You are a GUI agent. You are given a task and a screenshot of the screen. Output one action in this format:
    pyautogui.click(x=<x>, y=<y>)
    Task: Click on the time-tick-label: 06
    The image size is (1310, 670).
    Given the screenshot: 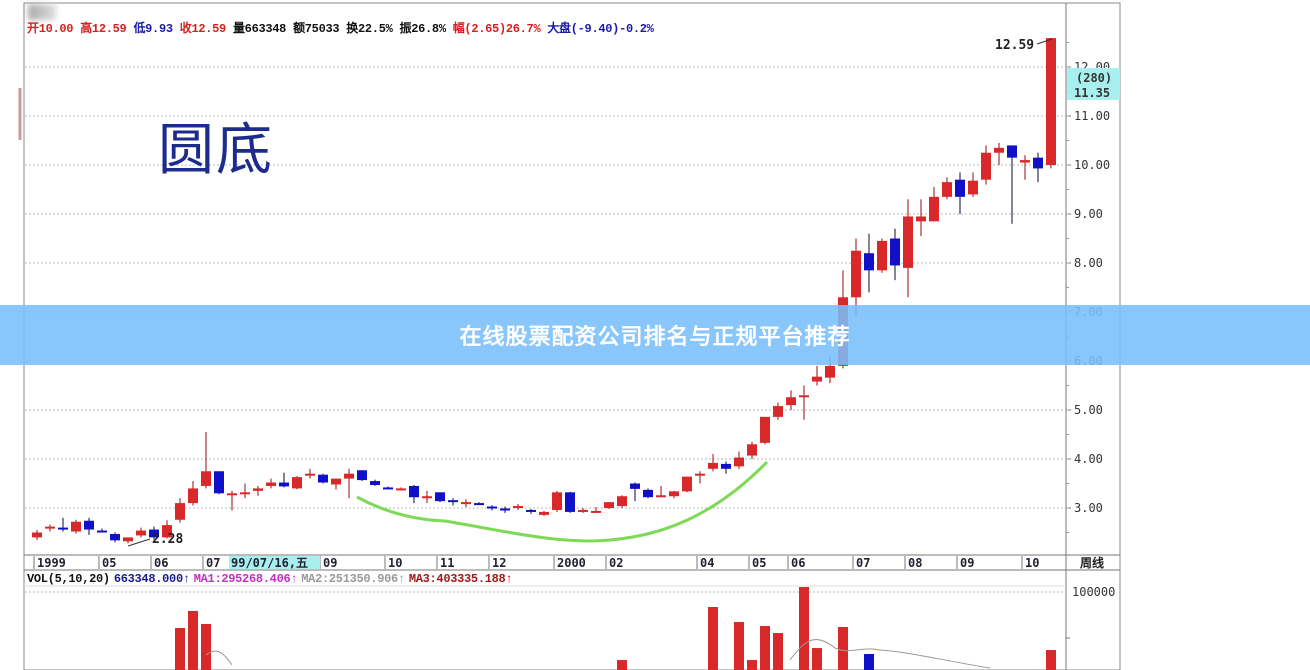 What is the action you would take?
    pyautogui.click(x=161, y=563)
    